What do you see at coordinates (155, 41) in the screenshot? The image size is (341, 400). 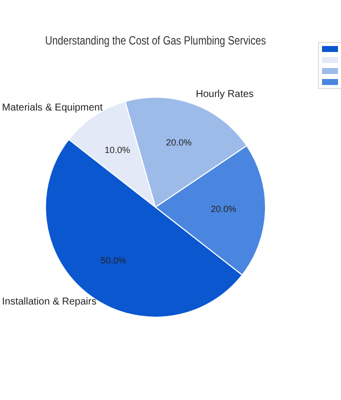 I see `chart-title: Understanding the Cost of Gas Plumbing Services` at bounding box center [155, 41].